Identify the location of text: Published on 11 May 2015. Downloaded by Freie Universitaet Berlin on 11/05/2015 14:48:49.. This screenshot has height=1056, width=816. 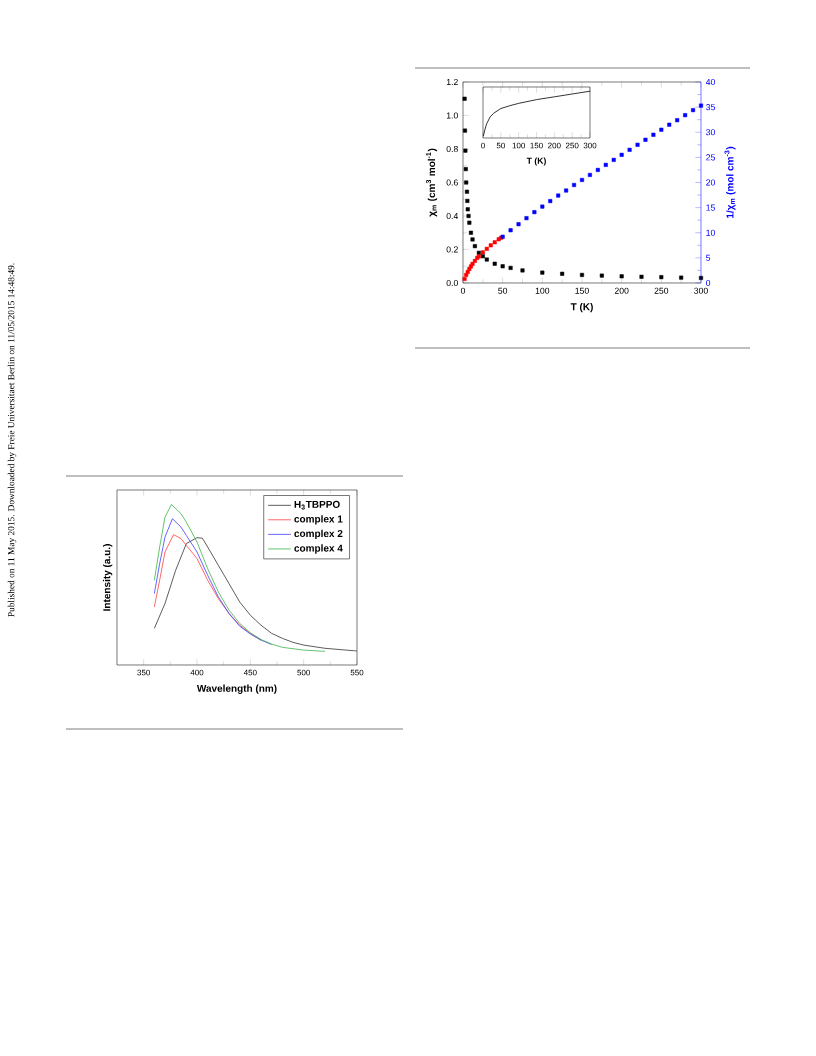
(12, 440).